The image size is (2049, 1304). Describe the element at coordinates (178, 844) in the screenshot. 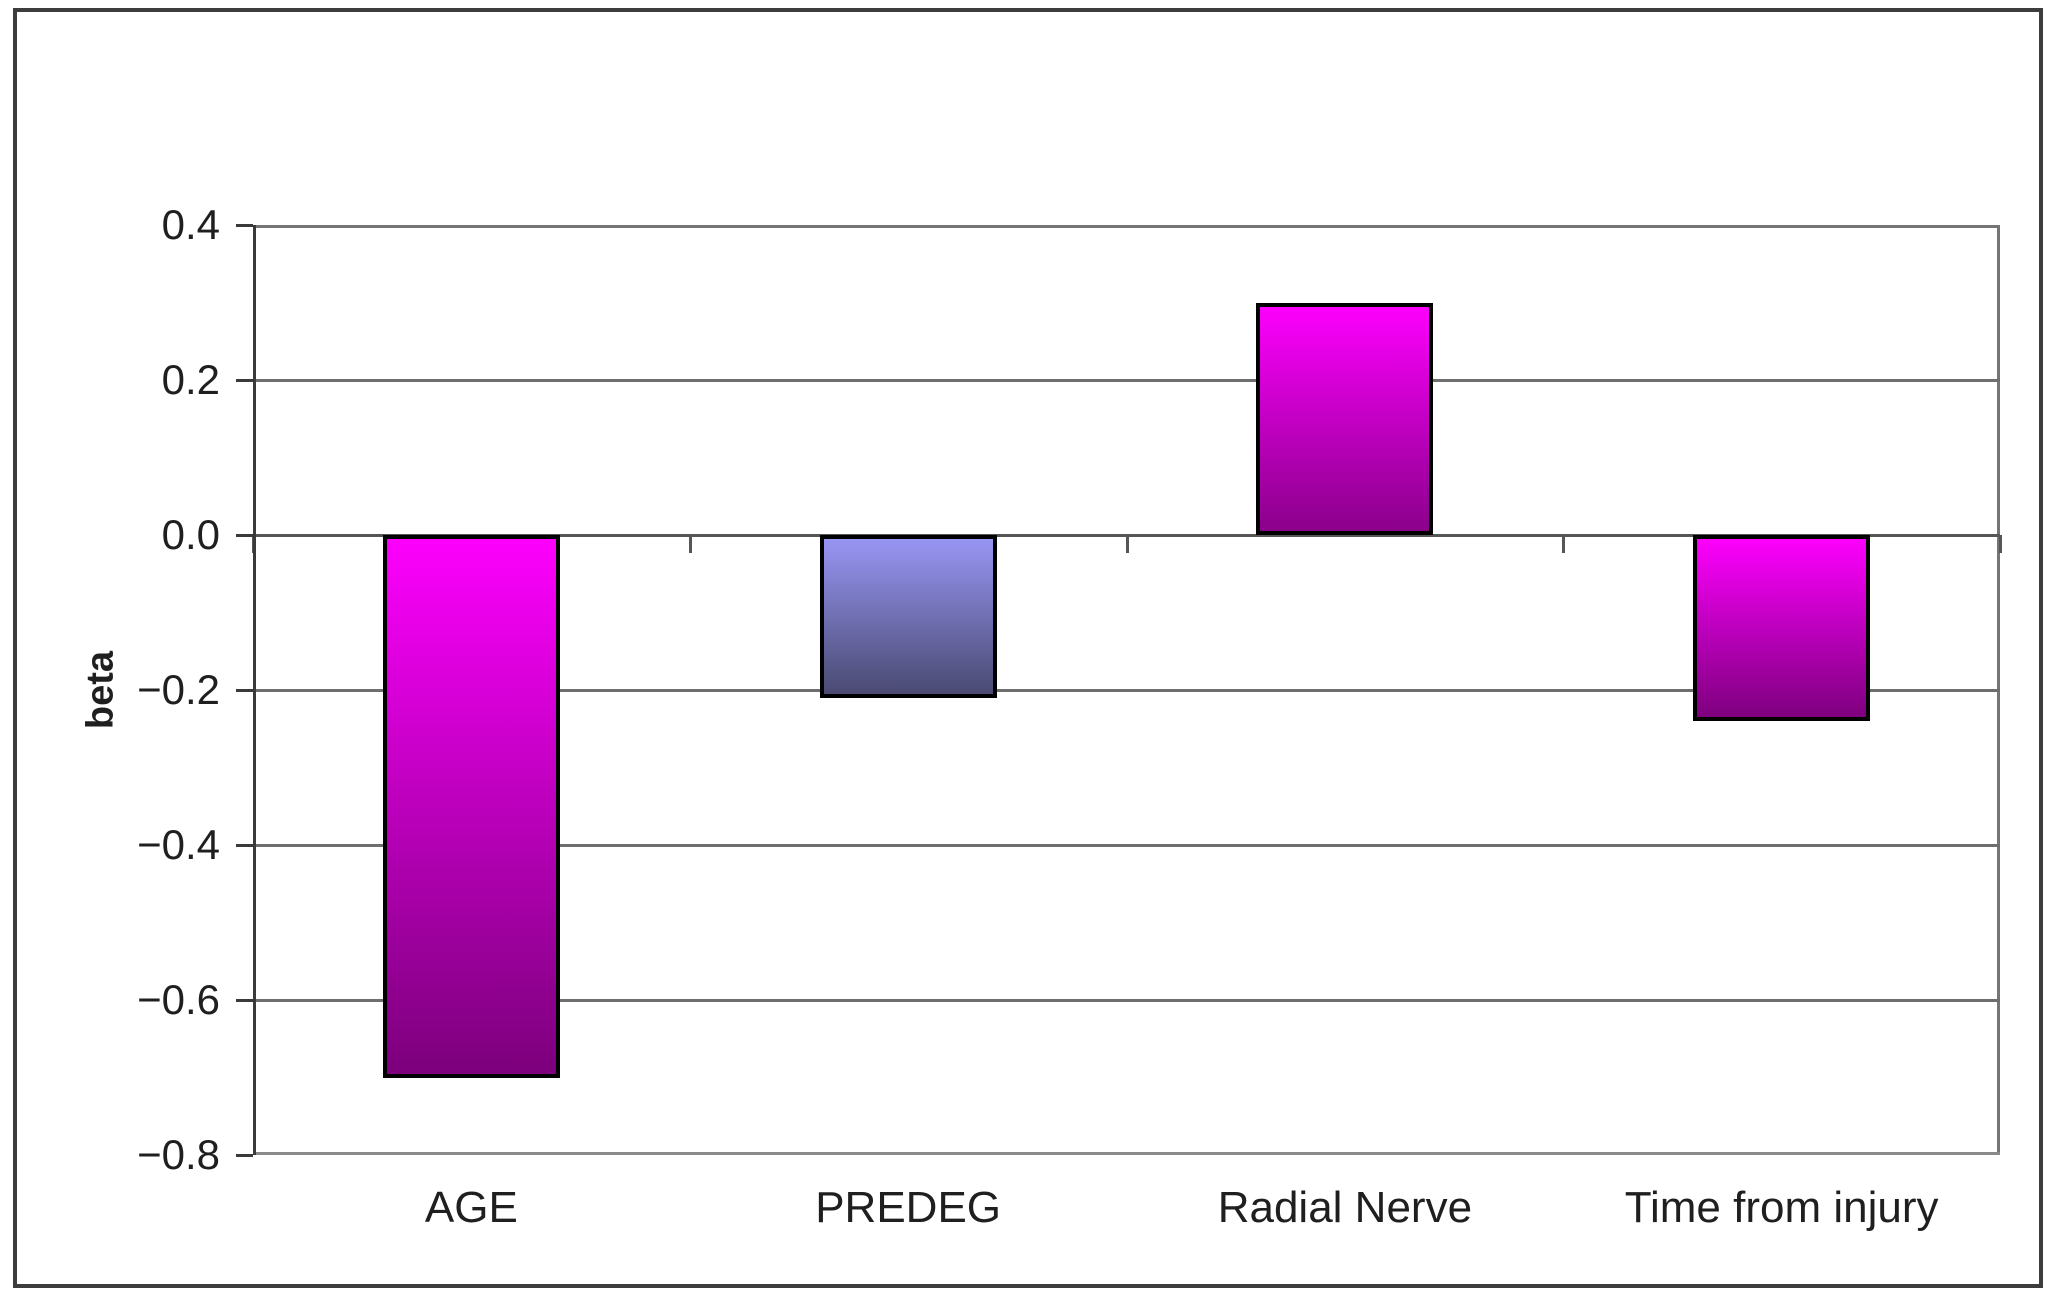

I see `y-tick-label: −0.4` at that location.